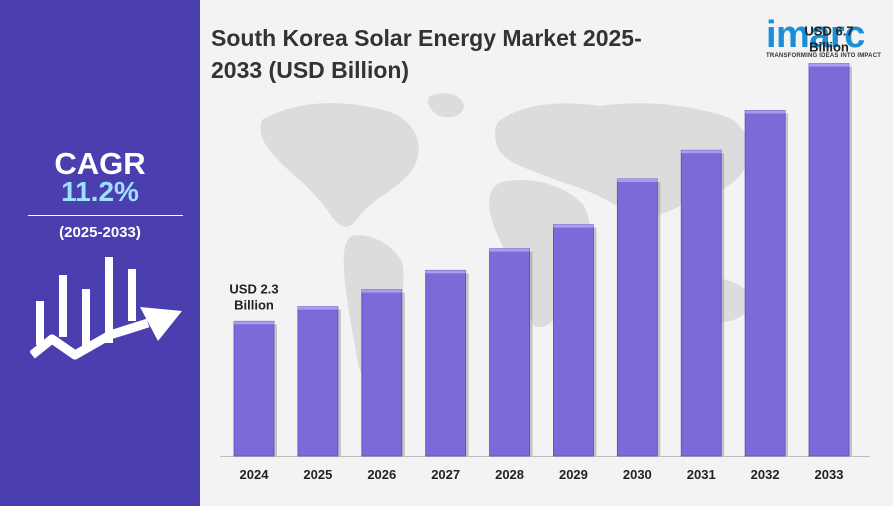  I want to click on bar-2025, so click(318, 381).